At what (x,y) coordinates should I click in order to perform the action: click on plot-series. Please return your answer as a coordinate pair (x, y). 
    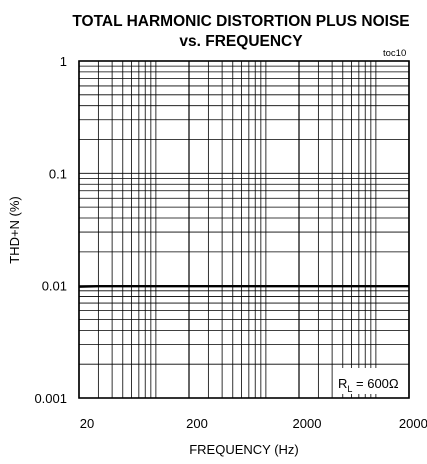
    Looking at the image, I should click on (243, 286).